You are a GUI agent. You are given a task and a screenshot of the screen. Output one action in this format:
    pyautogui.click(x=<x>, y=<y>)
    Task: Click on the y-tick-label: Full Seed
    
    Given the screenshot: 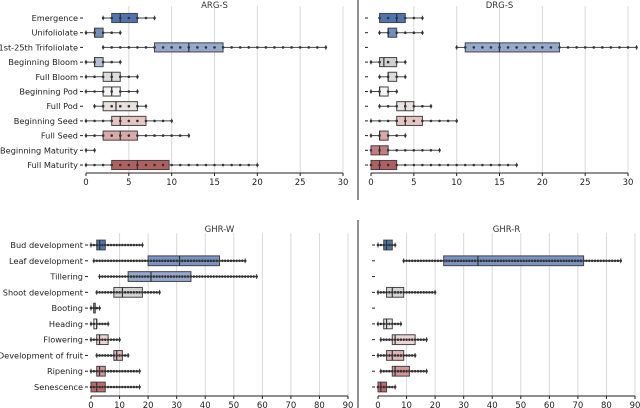 What is the action you would take?
    pyautogui.click(x=59, y=136)
    